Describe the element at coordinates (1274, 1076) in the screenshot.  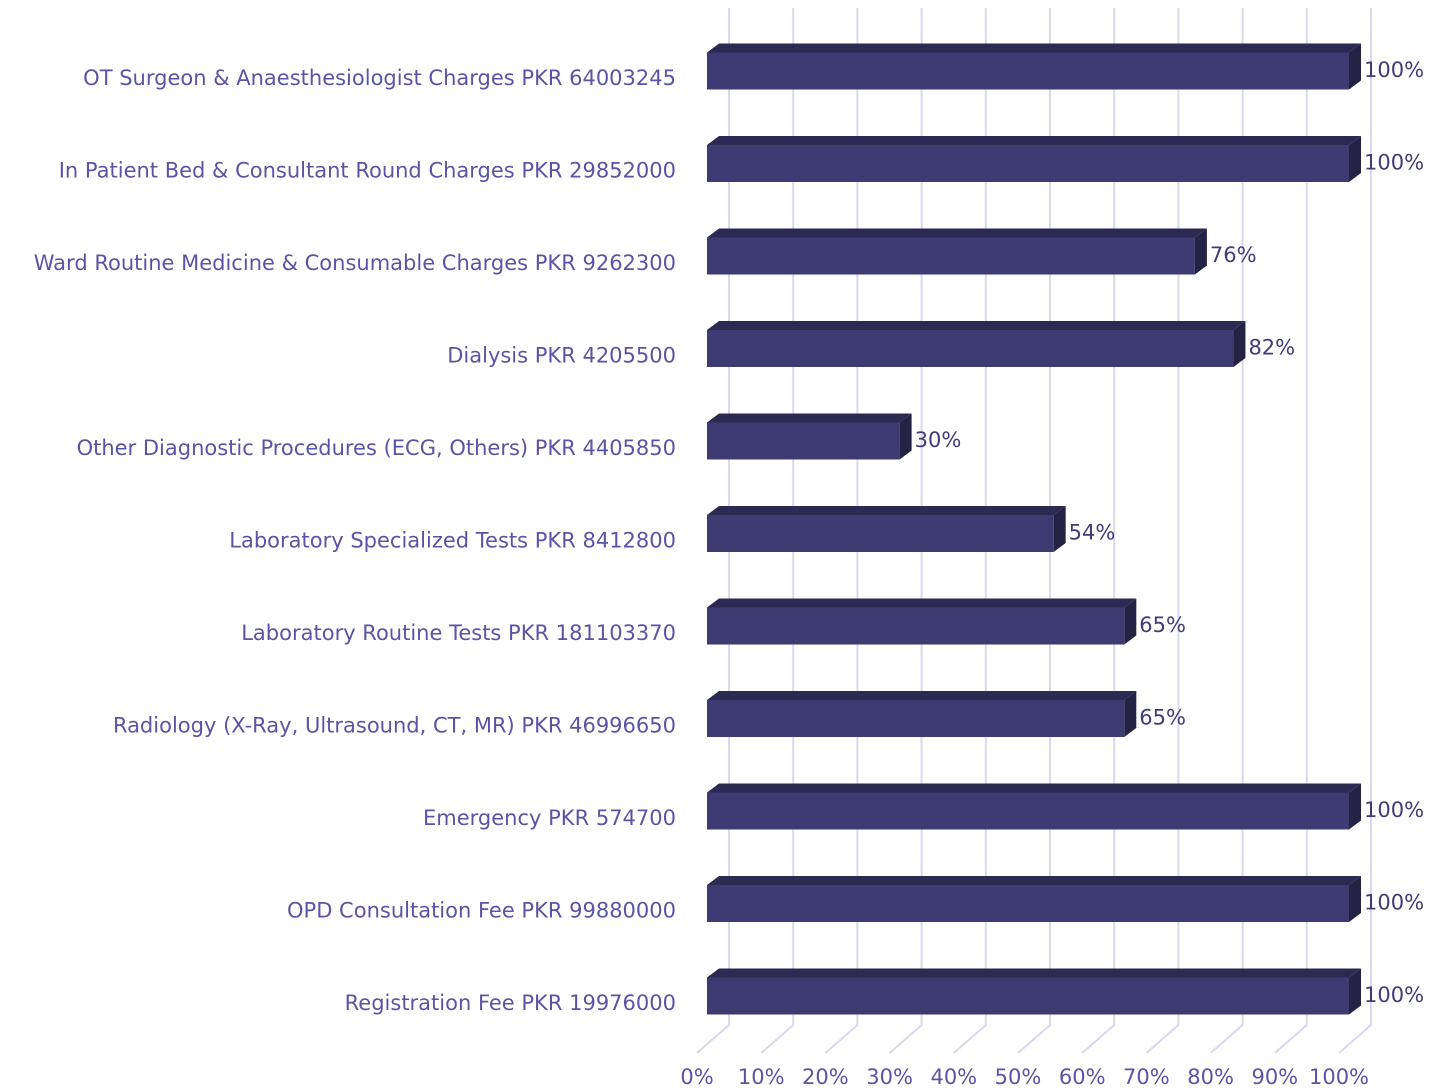
I see `x-tick-label: 90%` at that location.